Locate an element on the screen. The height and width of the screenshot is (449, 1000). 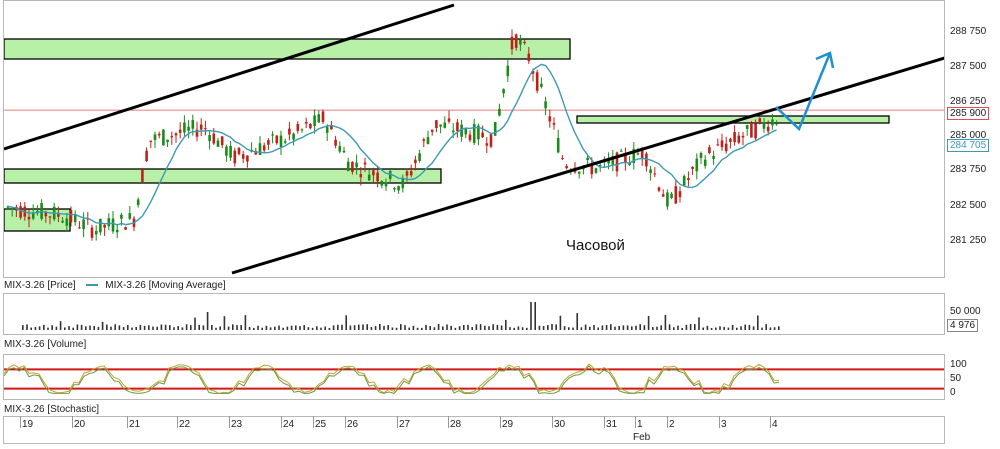
forecast-arrowhead is located at coordinates (825, 60).